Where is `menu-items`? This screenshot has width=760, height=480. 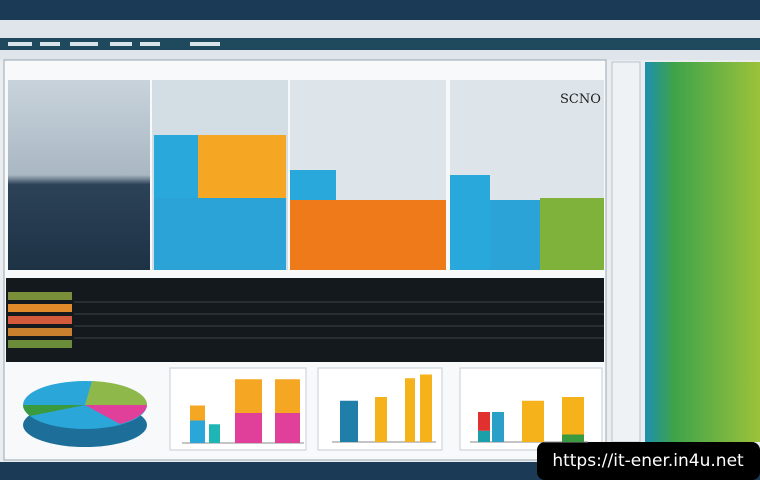
menu-items is located at coordinates (114, 44).